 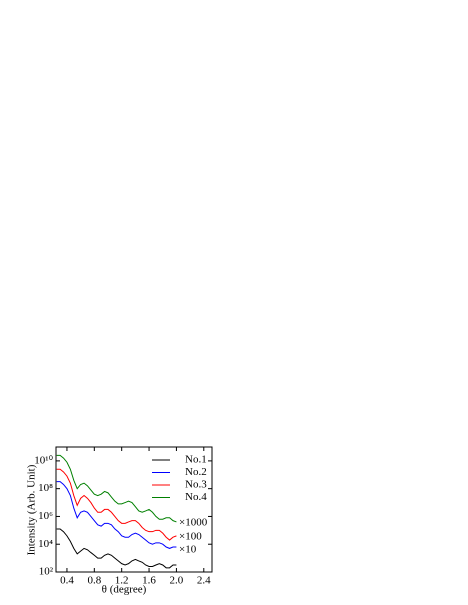 What do you see at coordinates (188, 550) in the screenshot?
I see `annotation: ×10` at bounding box center [188, 550].